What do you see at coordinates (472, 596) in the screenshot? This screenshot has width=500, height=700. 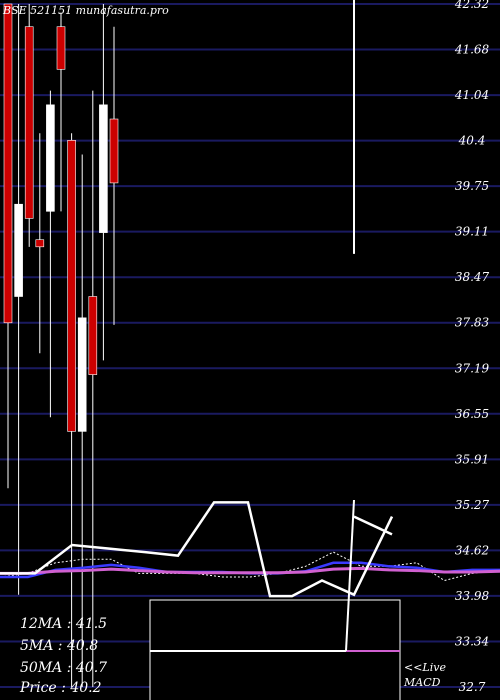 I see `y-tick-label: 33.98` at bounding box center [472, 596].